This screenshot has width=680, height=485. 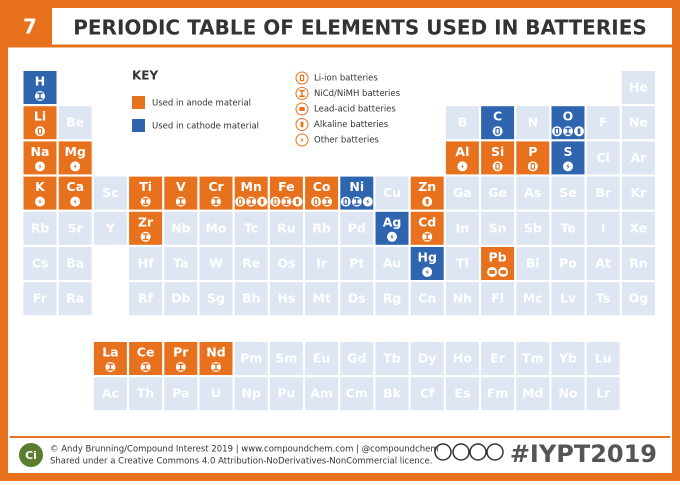 What do you see at coordinates (110, 192) in the screenshot?
I see `element-symbol: Sc` at bounding box center [110, 192].